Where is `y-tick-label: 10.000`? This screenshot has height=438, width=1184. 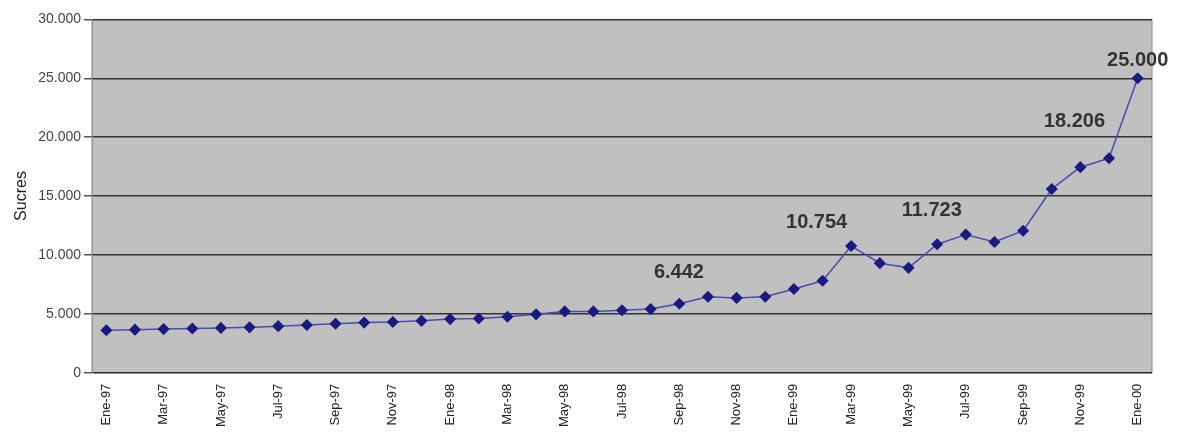 y-tick-label: 10.000 is located at coordinates (60, 253).